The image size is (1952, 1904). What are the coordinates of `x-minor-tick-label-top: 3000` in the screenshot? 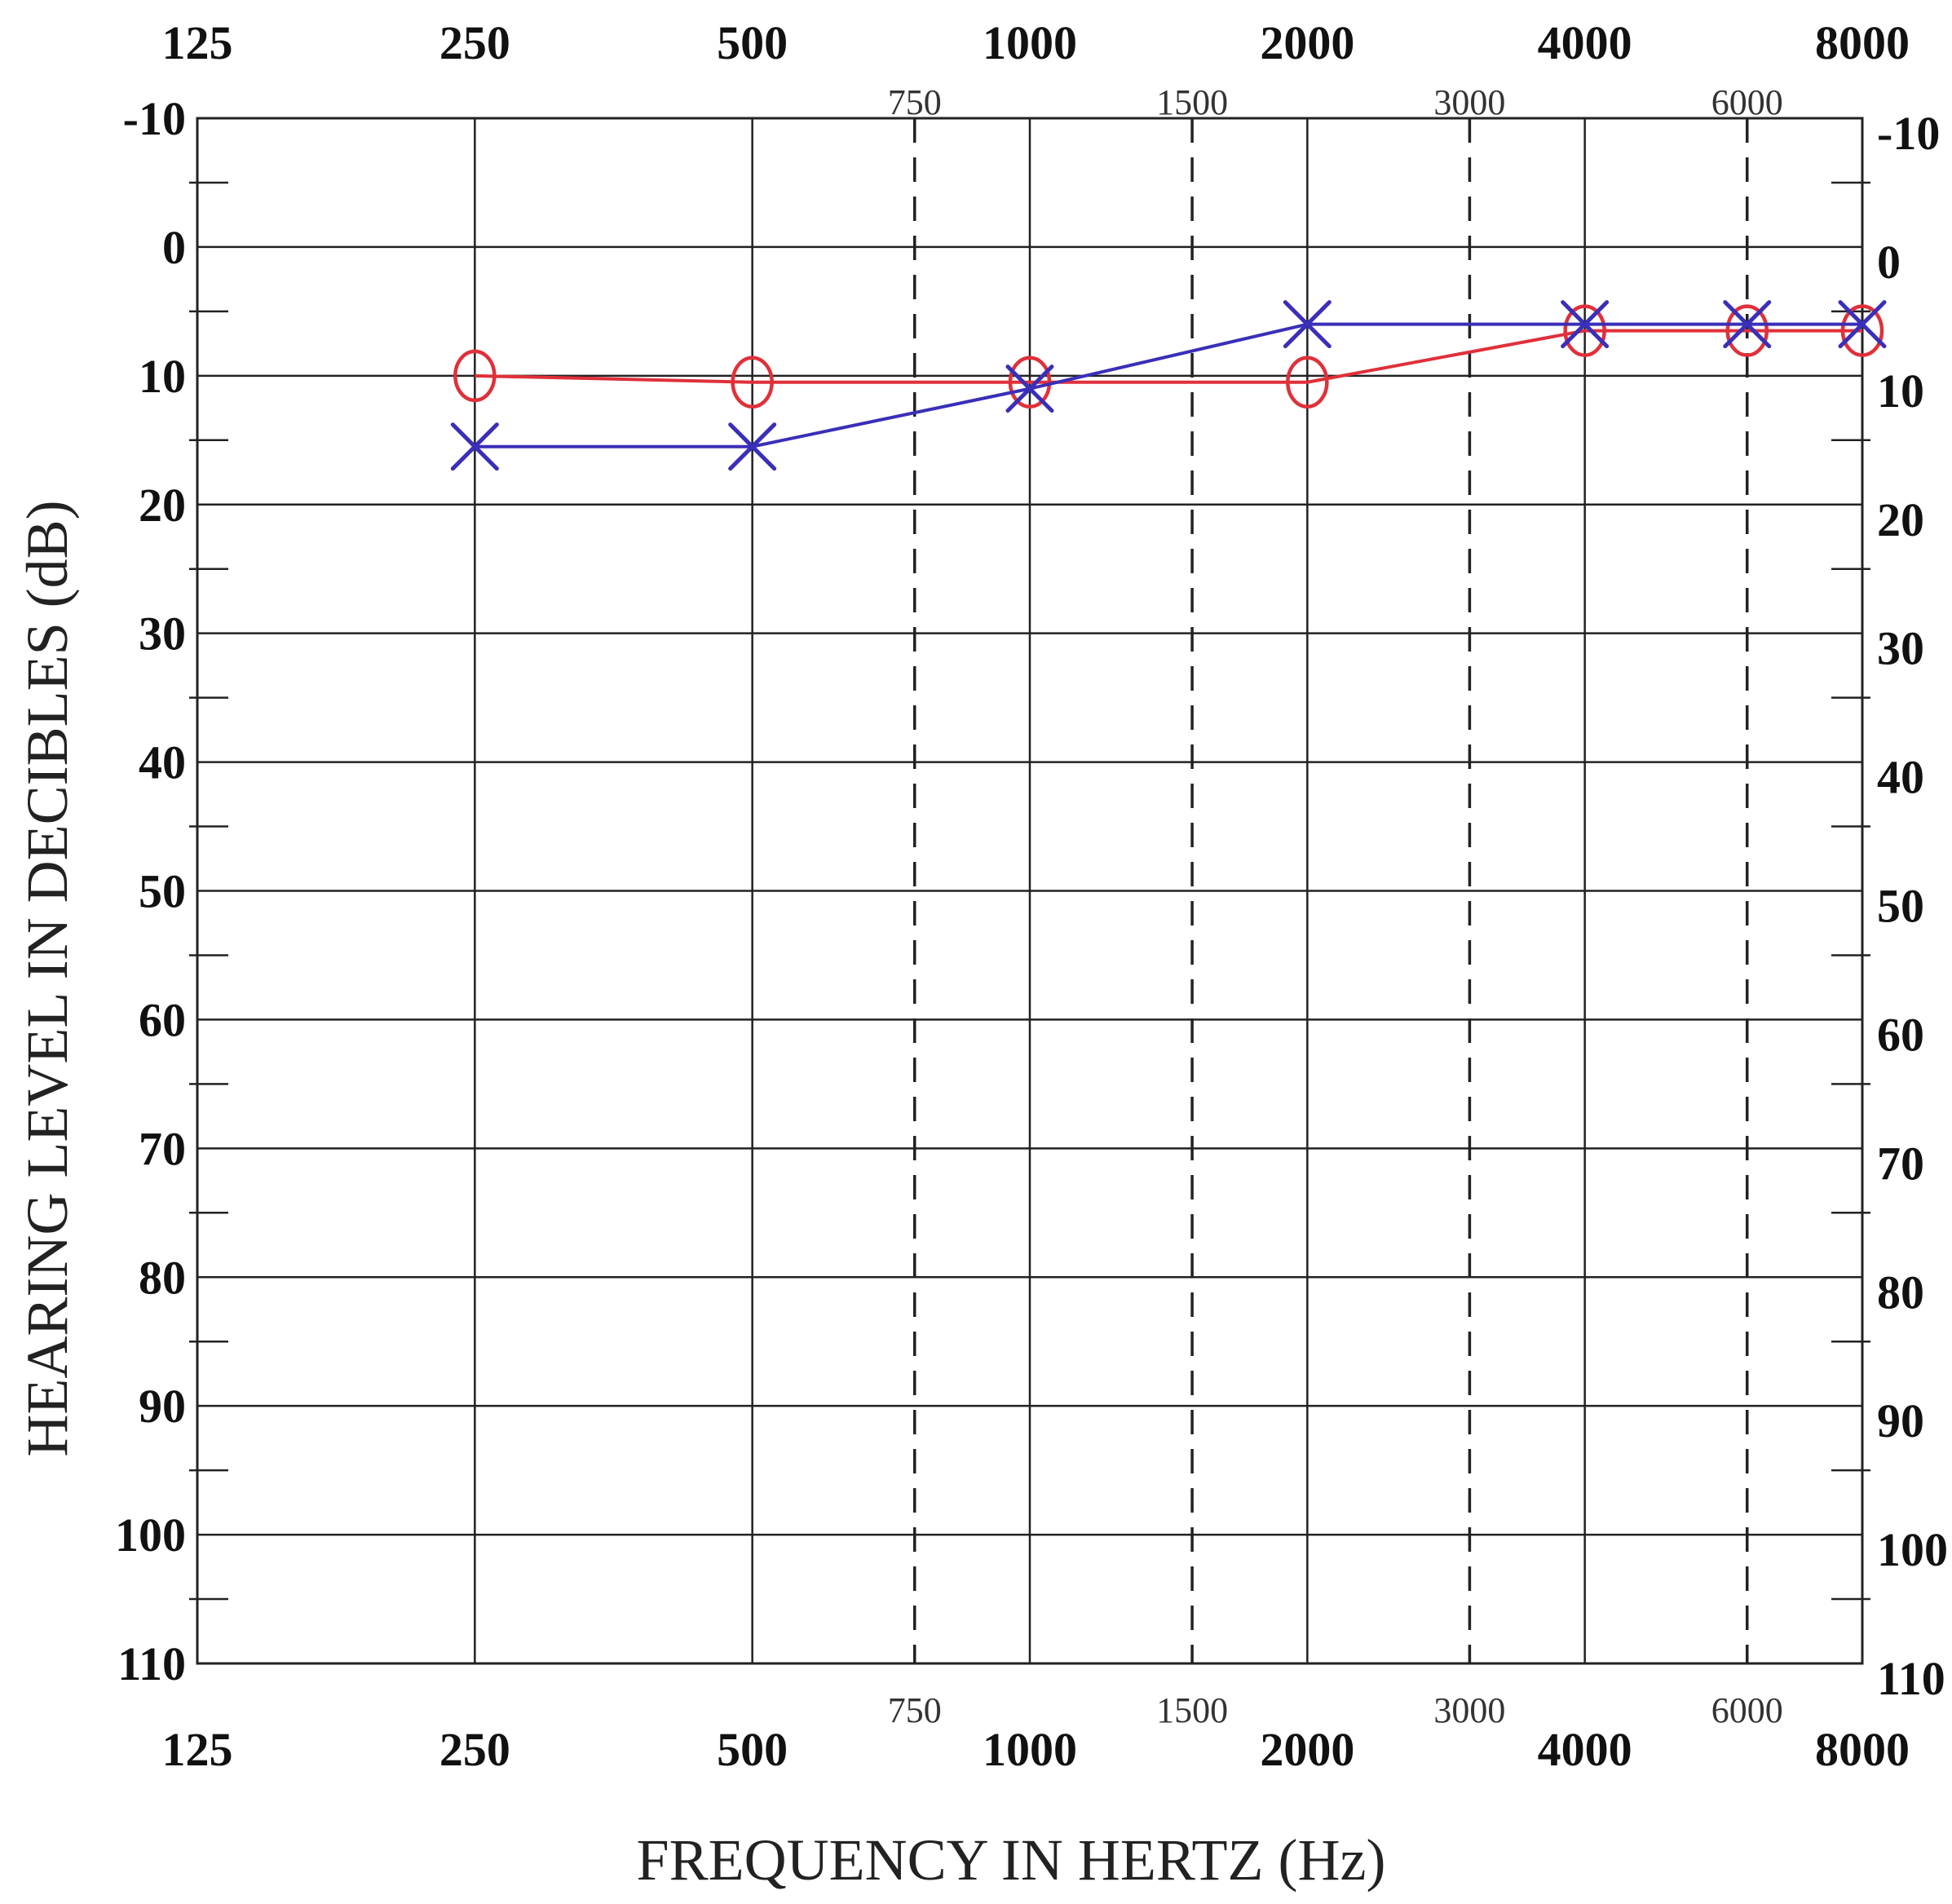 It's located at (1469, 102).